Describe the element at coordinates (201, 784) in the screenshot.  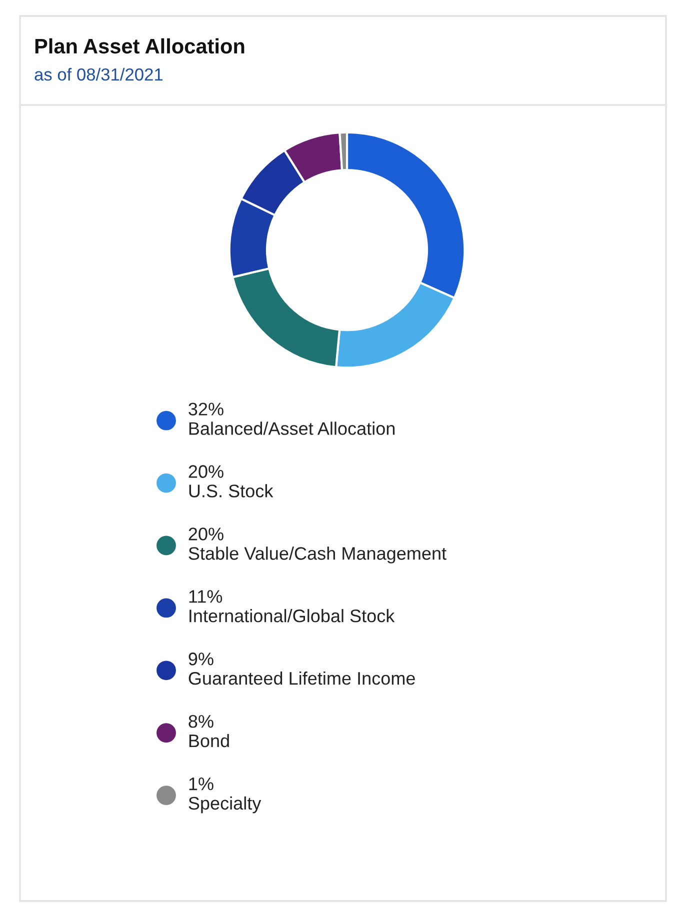
I see `data-label: 1%` at that location.